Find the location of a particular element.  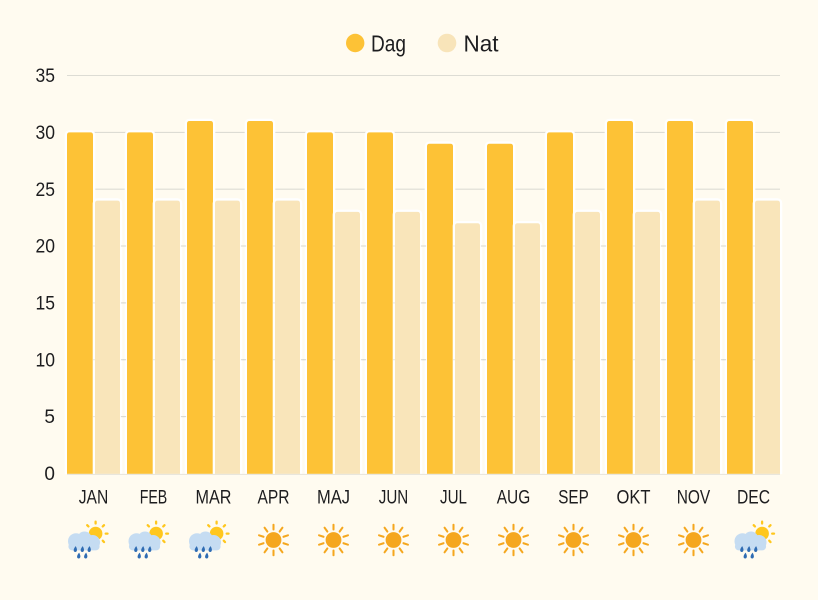

svg-text: FEB is located at coordinates (154, 498).